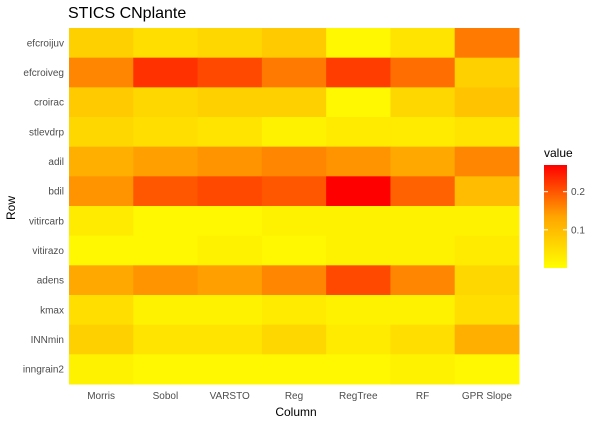 The image size is (598, 426). What do you see at coordinates (56, 162) in the screenshot?
I see `y-tick-label: adil` at bounding box center [56, 162].